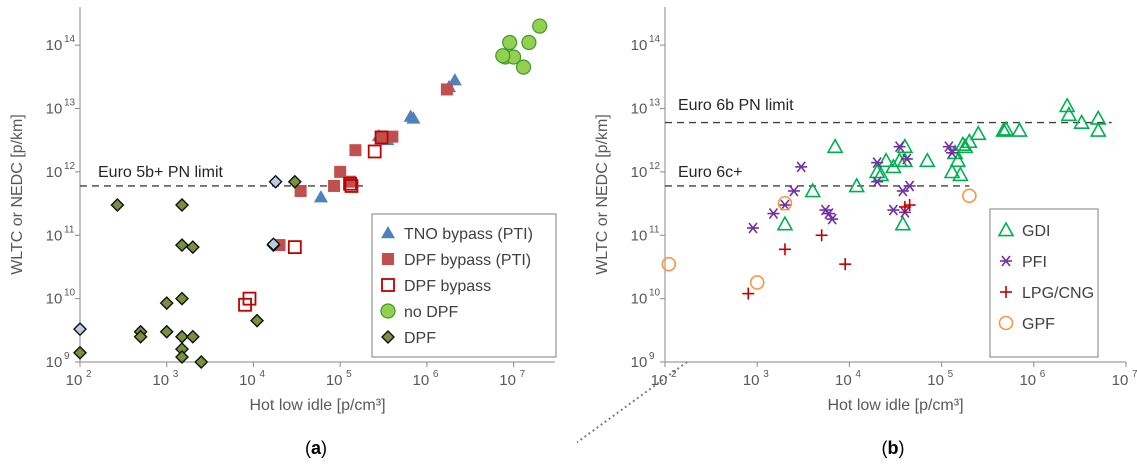  Describe the element at coordinates (1034, 262) in the screenshot. I see `legend-label: PFI` at that location.